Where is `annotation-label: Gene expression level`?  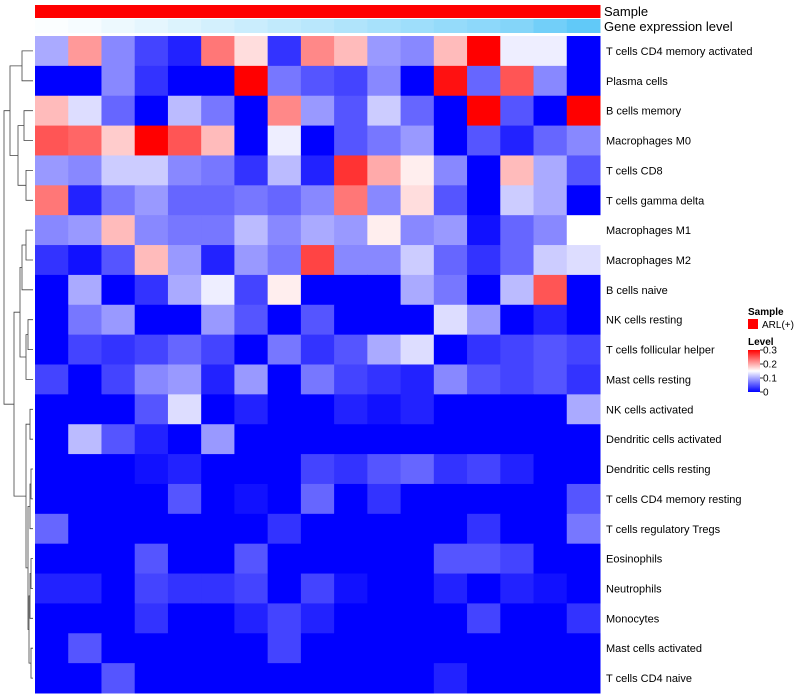 annotation-label: Gene expression level is located at coordinates (668, 26).